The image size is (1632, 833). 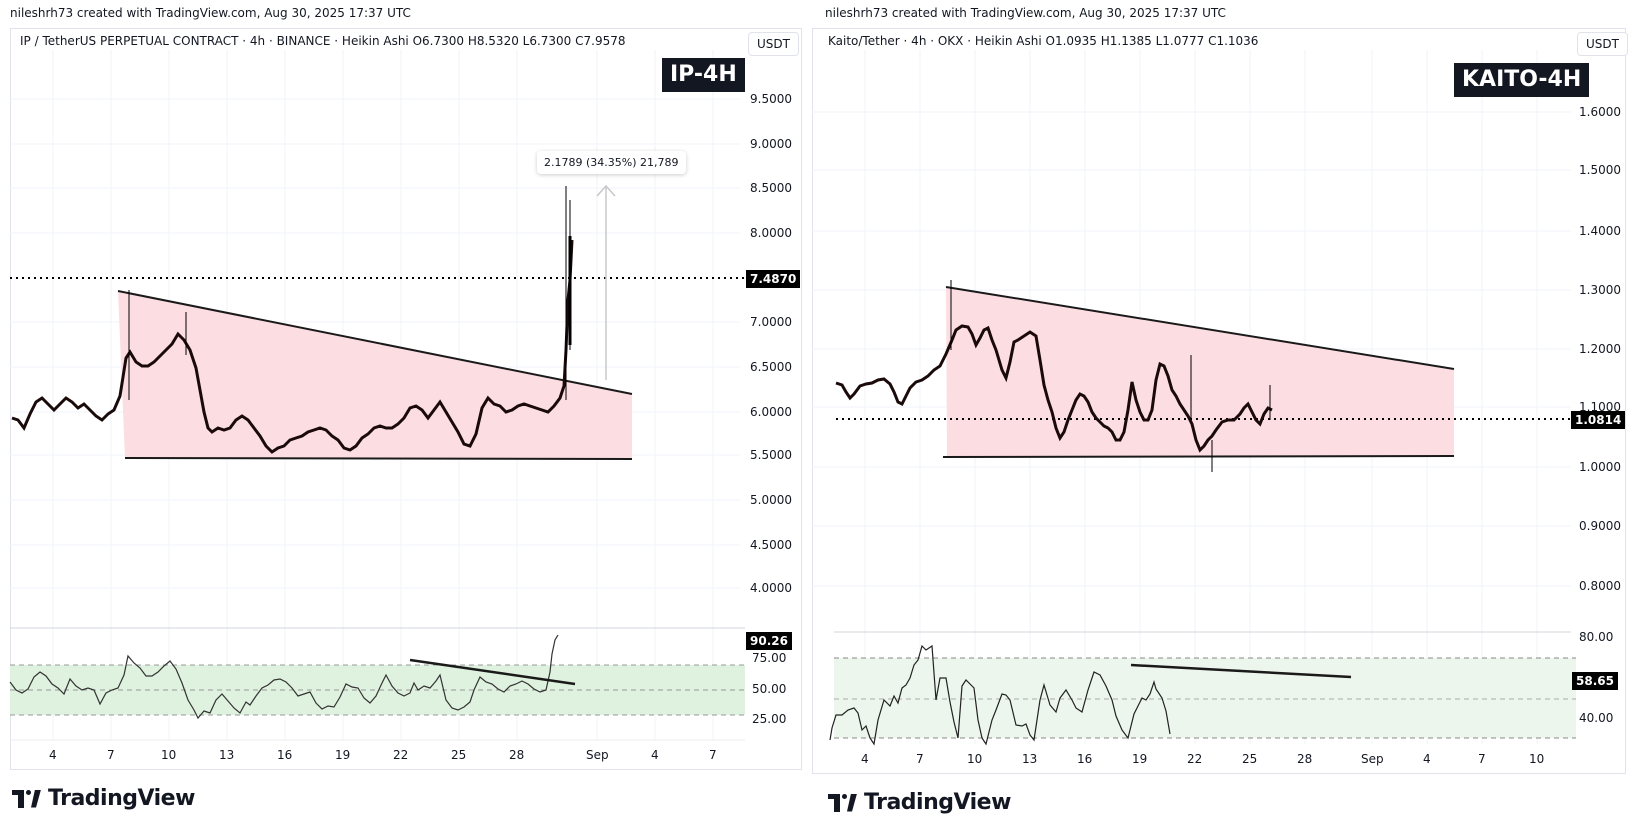 What do you see at coordinates (773, 279) in the screenshot?
I see `last-price-badge: 7.4870` at bounding box center [773, 279].